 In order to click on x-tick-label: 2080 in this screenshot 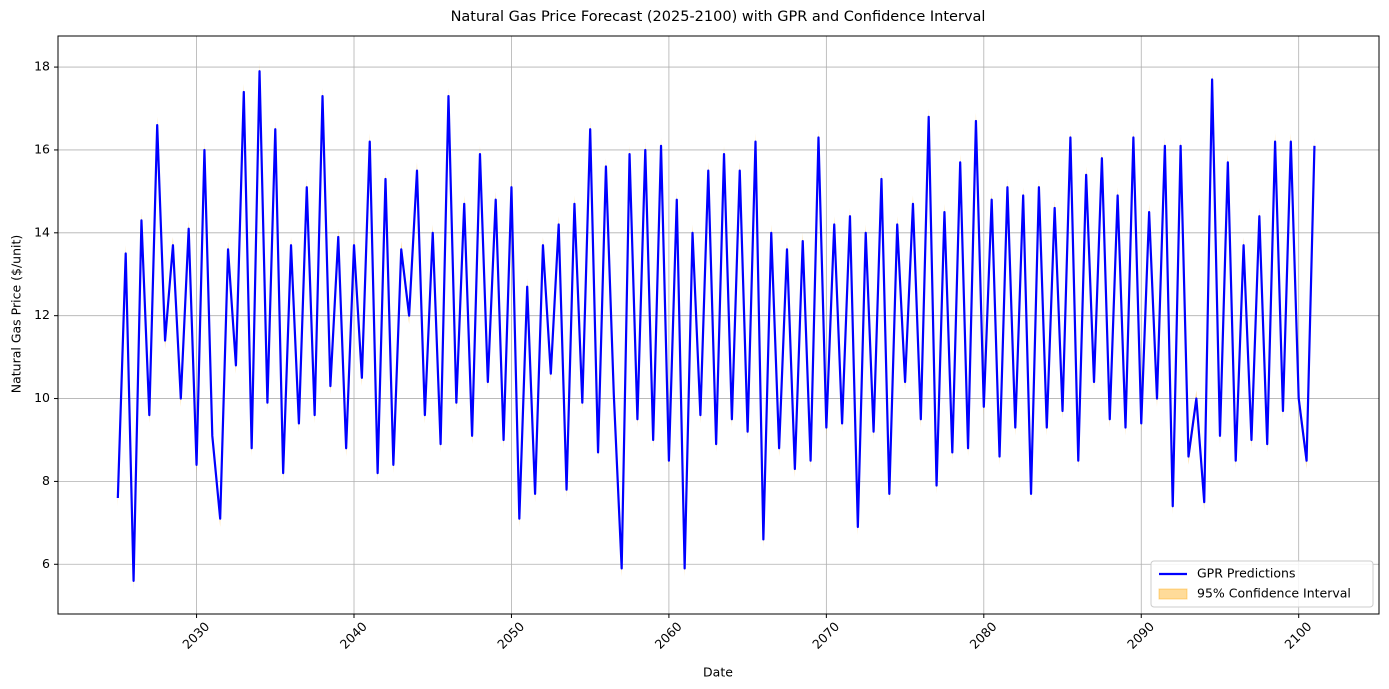, I will do `click(983, 635)`.